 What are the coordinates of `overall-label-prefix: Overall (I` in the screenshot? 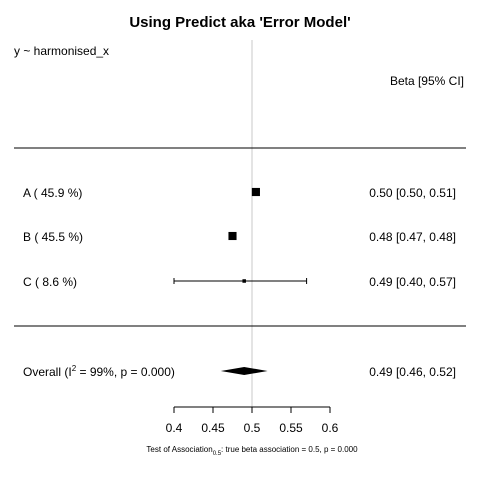 It's located at (47, 372).